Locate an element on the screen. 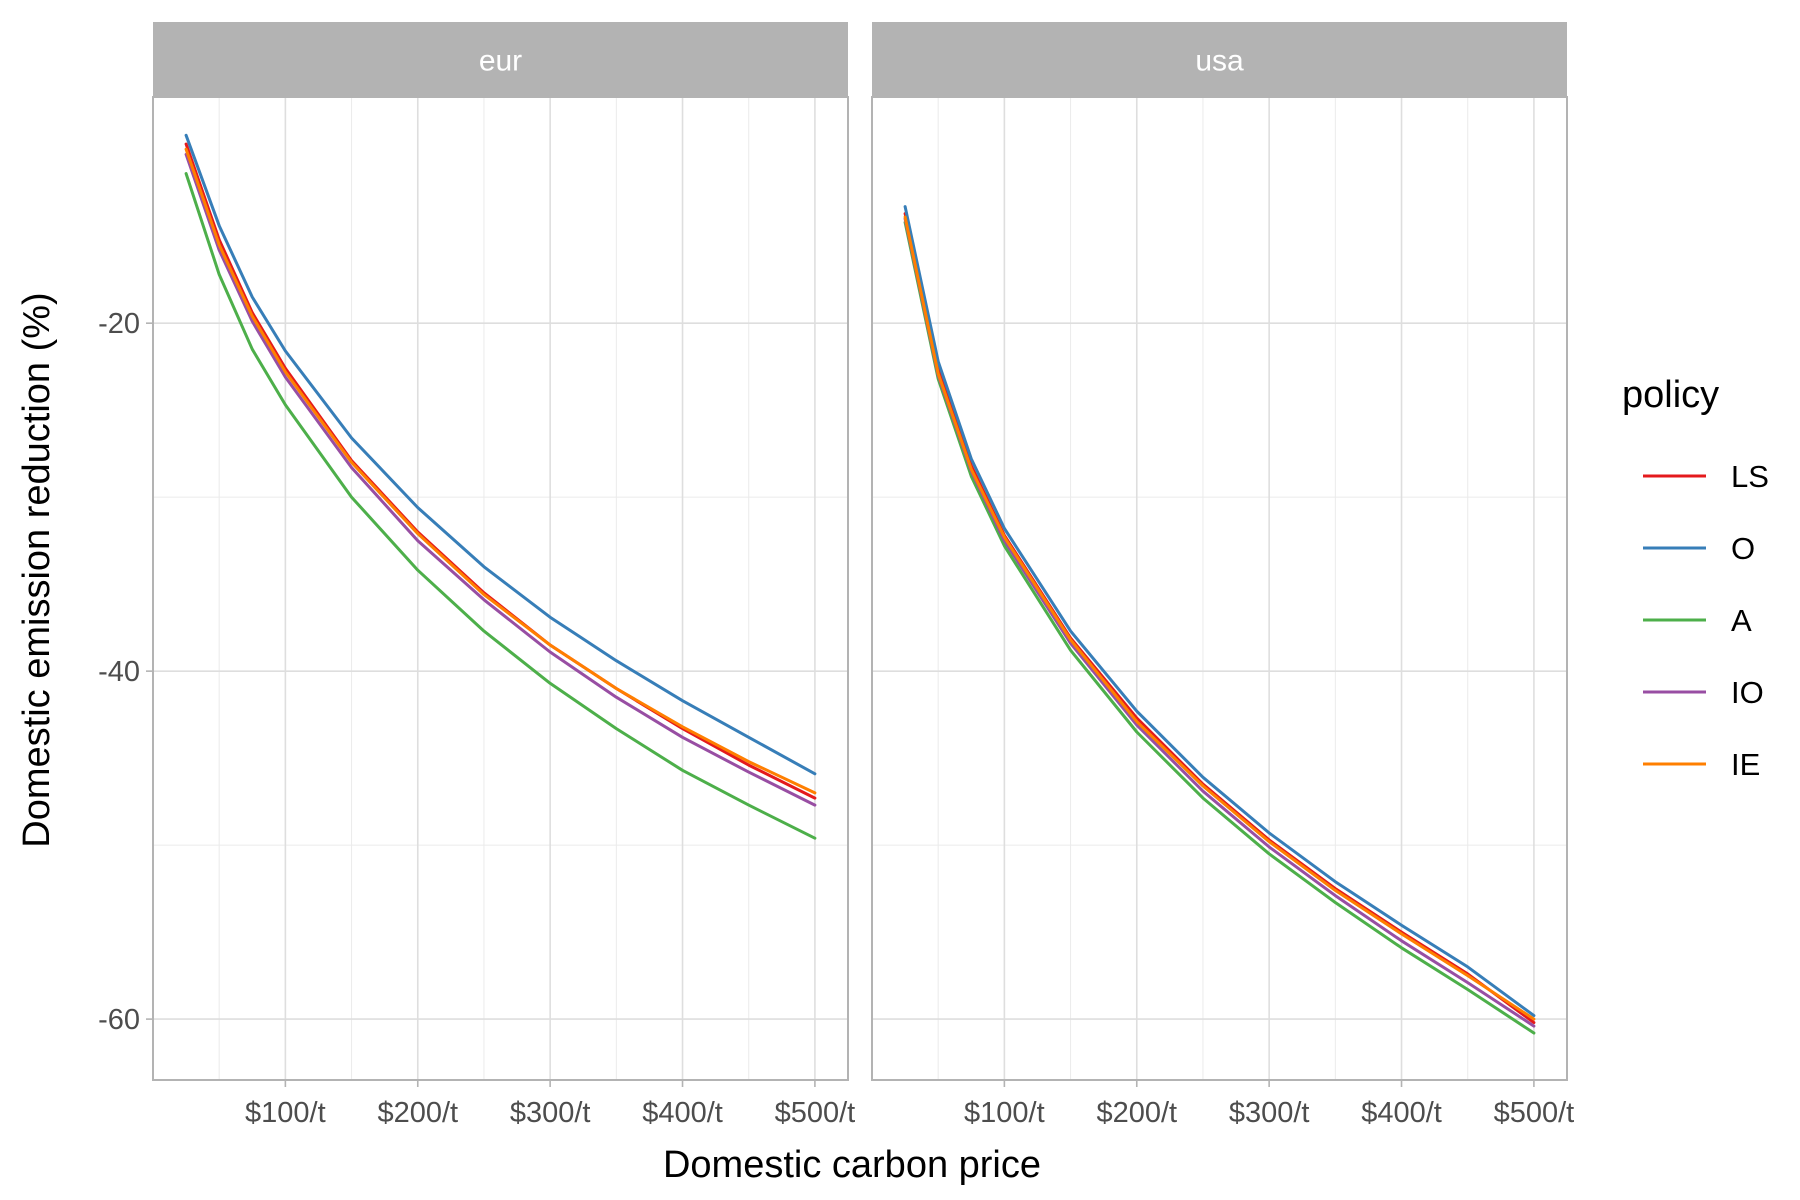  legend-item-ie: IE is located at coordinates (1701, 764).